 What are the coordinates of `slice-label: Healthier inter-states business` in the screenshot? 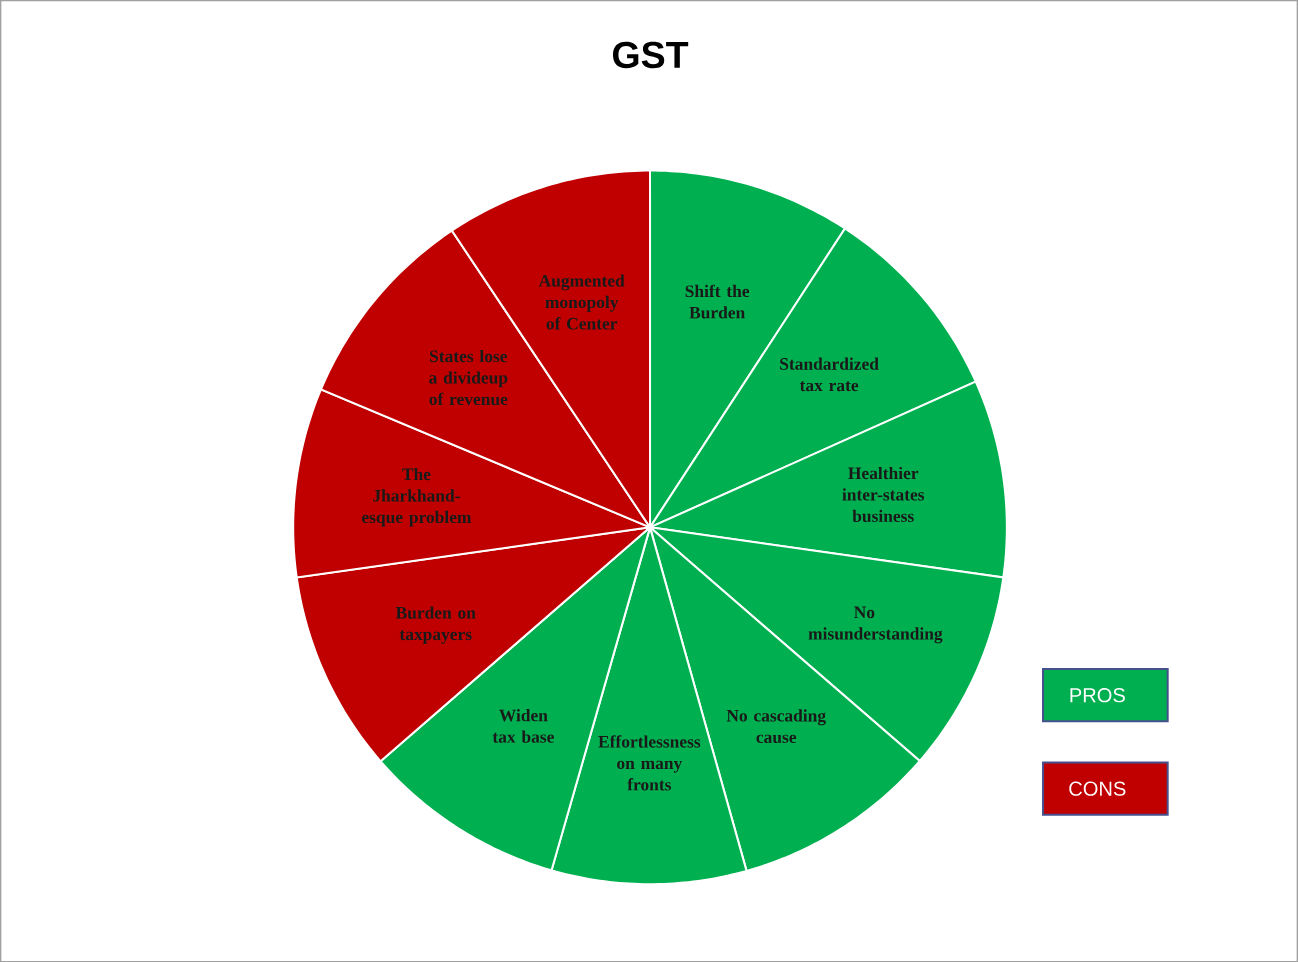 It's located at (883, 494).